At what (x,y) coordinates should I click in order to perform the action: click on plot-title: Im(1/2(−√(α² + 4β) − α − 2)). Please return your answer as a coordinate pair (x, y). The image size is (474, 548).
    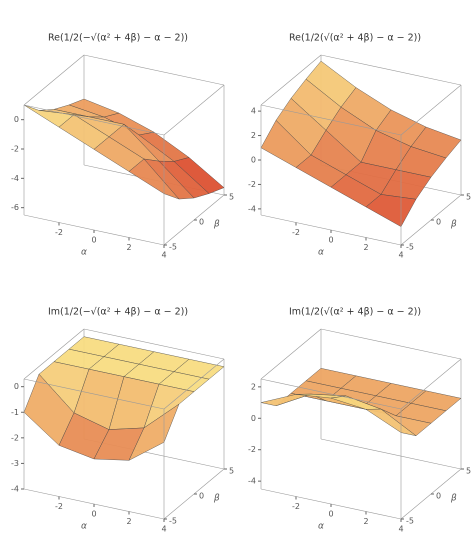
    Looking at the image, I should click on (118, 312).